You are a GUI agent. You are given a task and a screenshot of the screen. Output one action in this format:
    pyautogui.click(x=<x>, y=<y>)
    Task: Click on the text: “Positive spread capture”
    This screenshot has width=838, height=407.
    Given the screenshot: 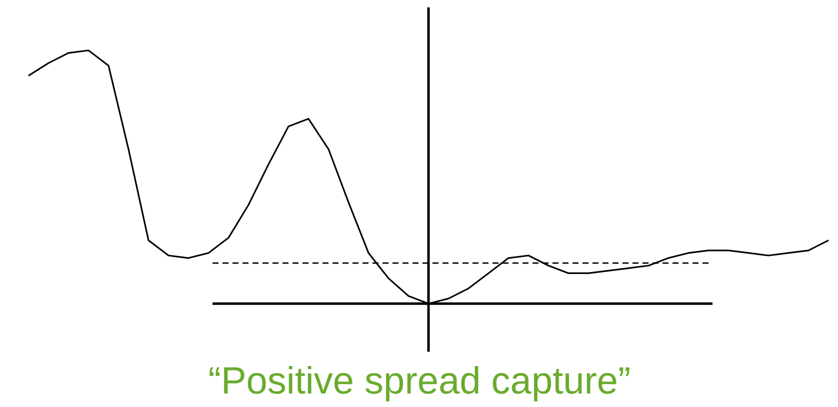 What is the action you would take?
    pyautogui.click(x=419, y=381)
    